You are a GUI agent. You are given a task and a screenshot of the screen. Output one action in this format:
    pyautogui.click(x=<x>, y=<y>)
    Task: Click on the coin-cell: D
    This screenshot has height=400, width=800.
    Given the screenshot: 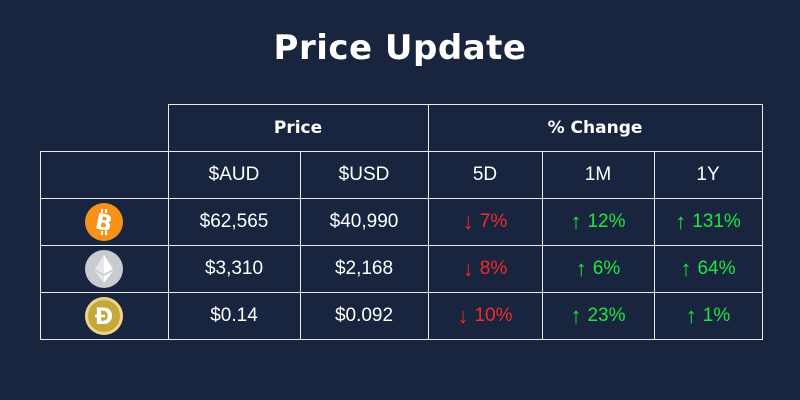 What is the action you would take?
    pyautogui.click(x=104, y=315)
    